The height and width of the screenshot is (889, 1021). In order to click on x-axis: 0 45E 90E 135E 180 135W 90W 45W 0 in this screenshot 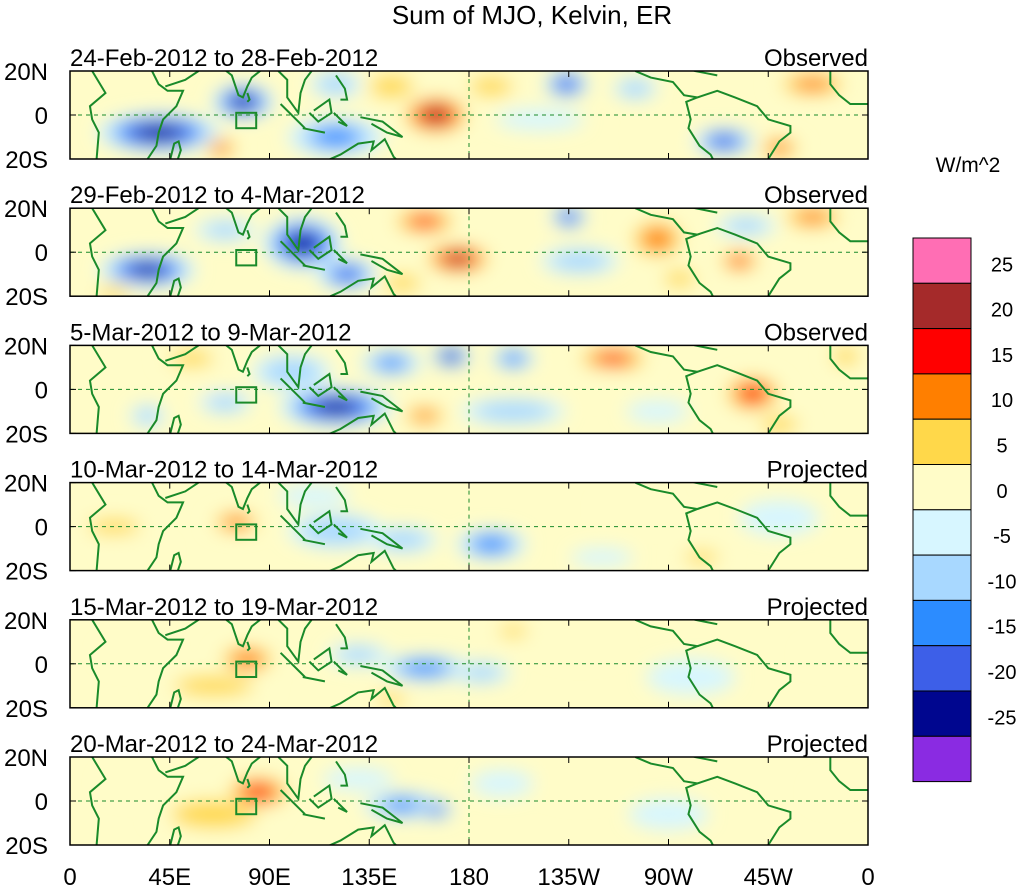, I will do `click(468, 876)`.